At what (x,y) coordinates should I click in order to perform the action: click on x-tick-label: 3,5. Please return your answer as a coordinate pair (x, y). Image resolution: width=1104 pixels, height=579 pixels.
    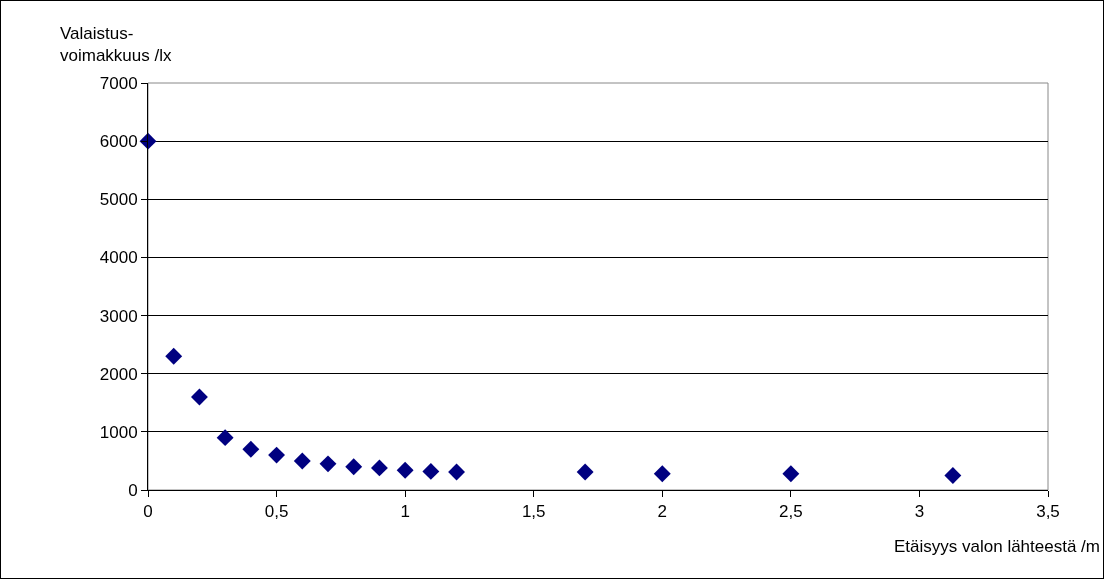
    Looking at the image, I should click on (1048, 512).